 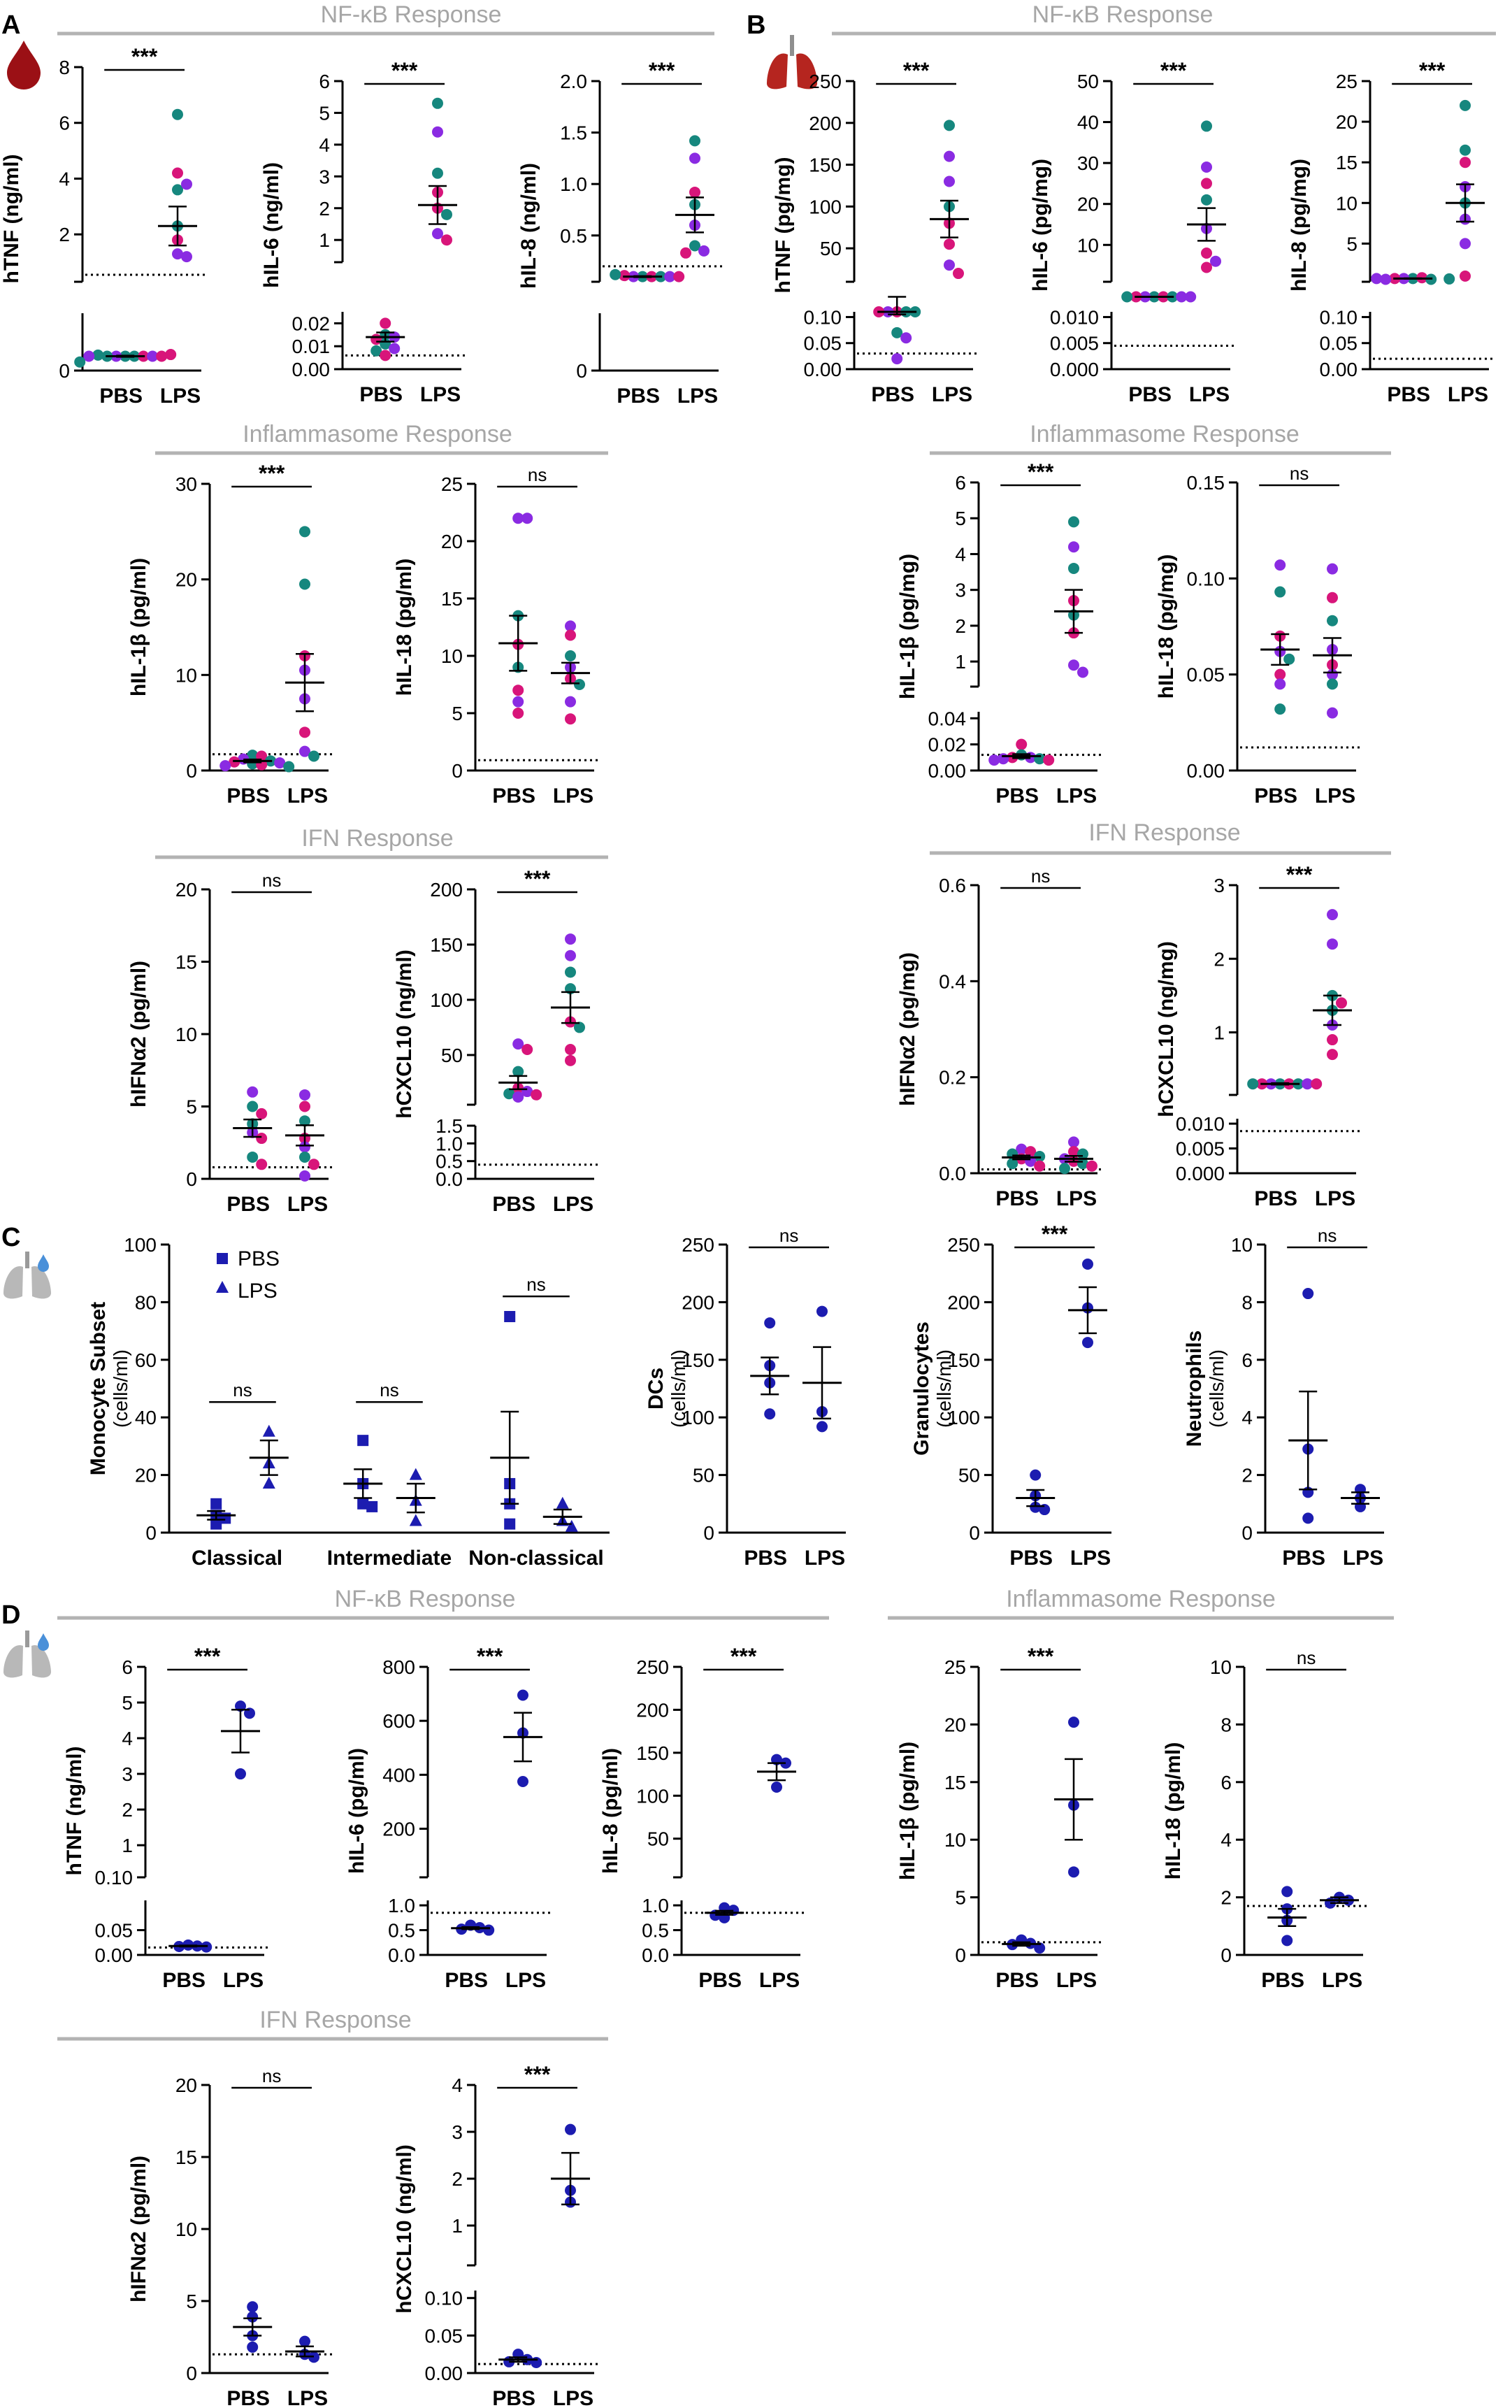 What do you see at coordinates (756, 25) in the screenshot?
I see `panel-label-b: B` at bounding box center [756, 25].